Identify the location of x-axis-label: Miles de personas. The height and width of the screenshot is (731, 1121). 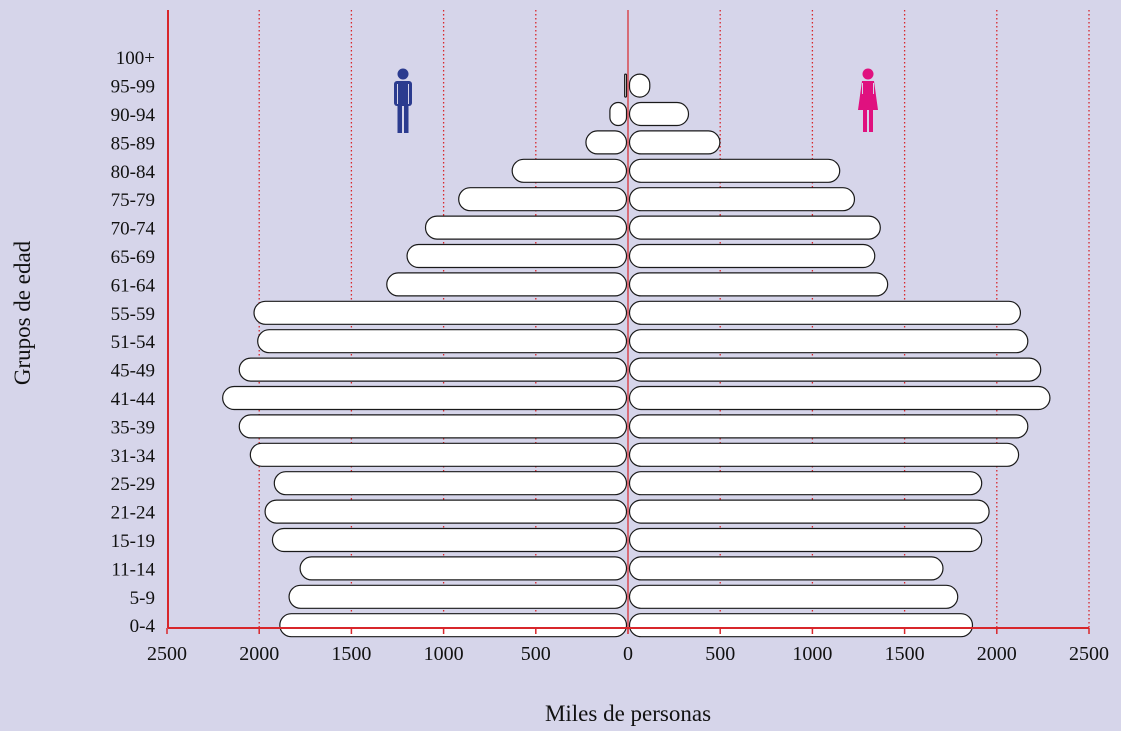
(628, 713).